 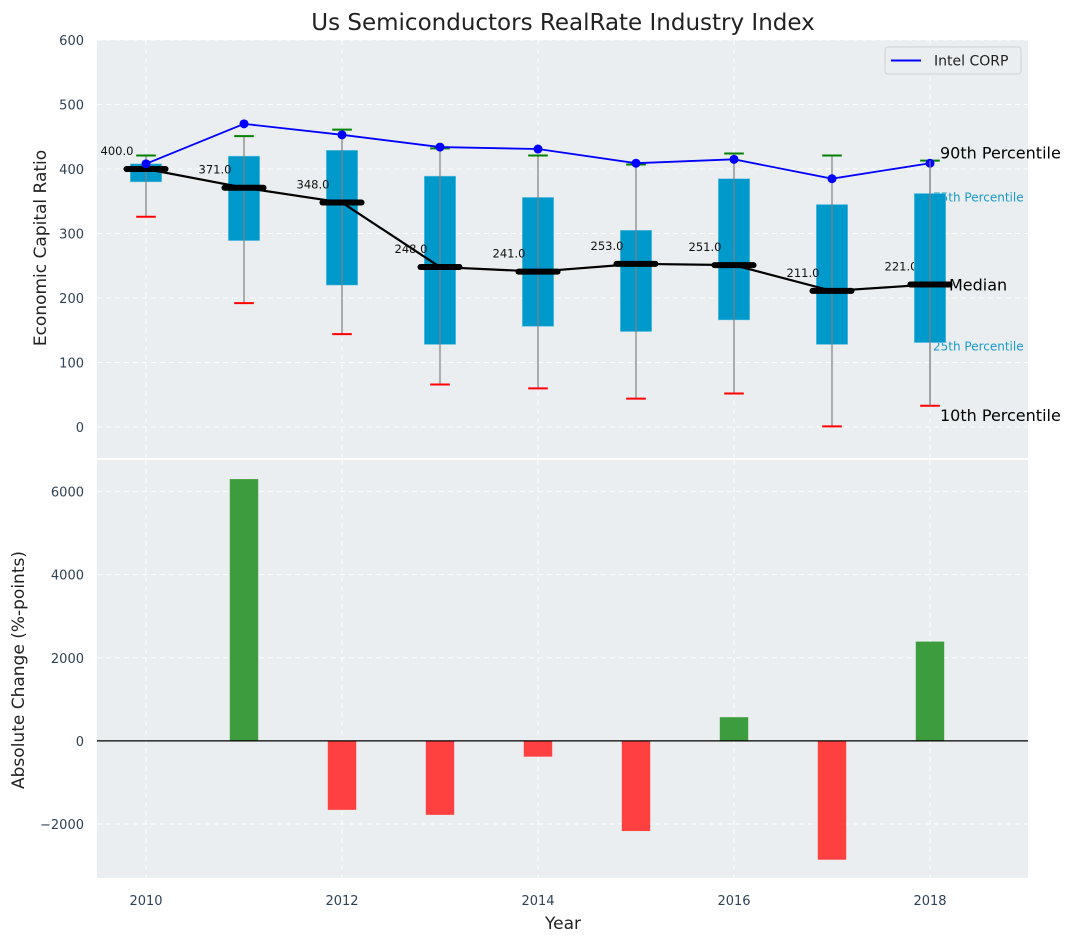 I want to click on bottom-y-ticks: −2000 0 2000 4000 6000, so click(x=62, y=659).